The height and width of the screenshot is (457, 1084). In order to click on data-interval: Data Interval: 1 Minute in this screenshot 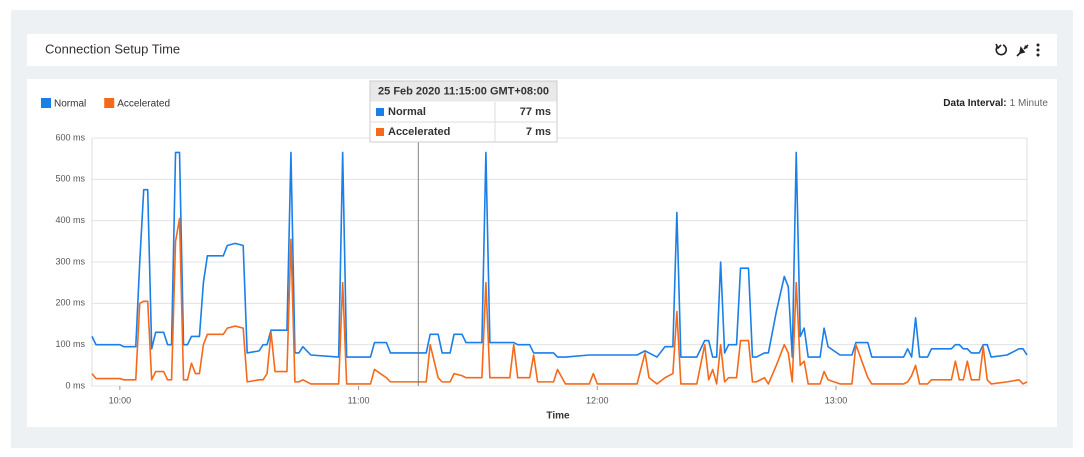, I will do `click(995, 103)`.